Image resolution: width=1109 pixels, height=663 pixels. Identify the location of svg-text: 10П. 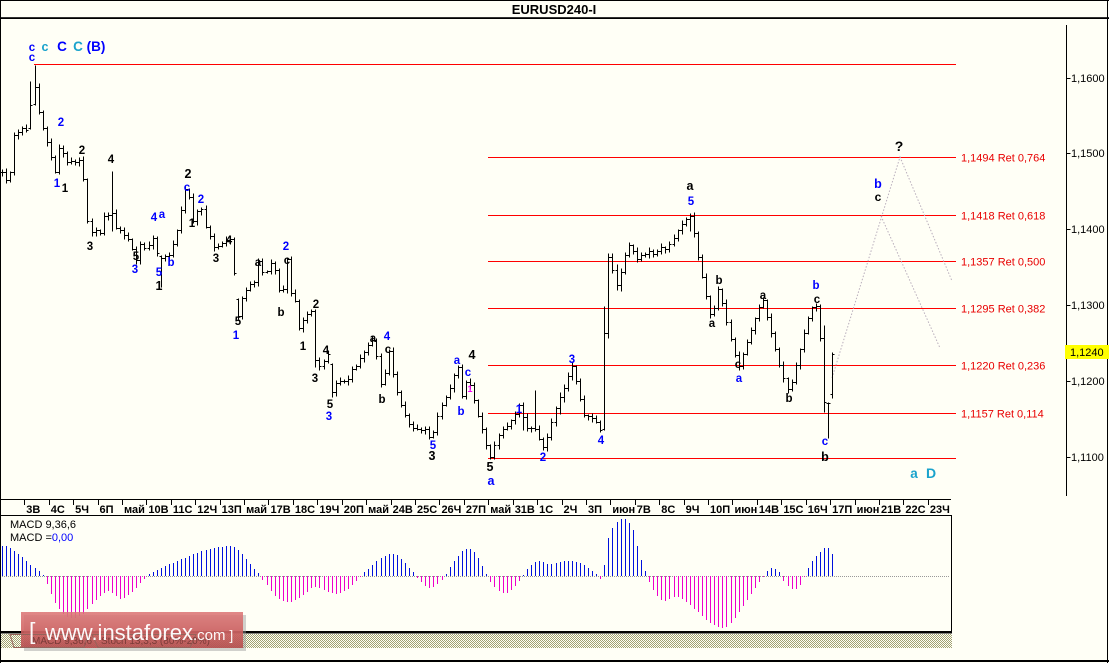
(720, 510).